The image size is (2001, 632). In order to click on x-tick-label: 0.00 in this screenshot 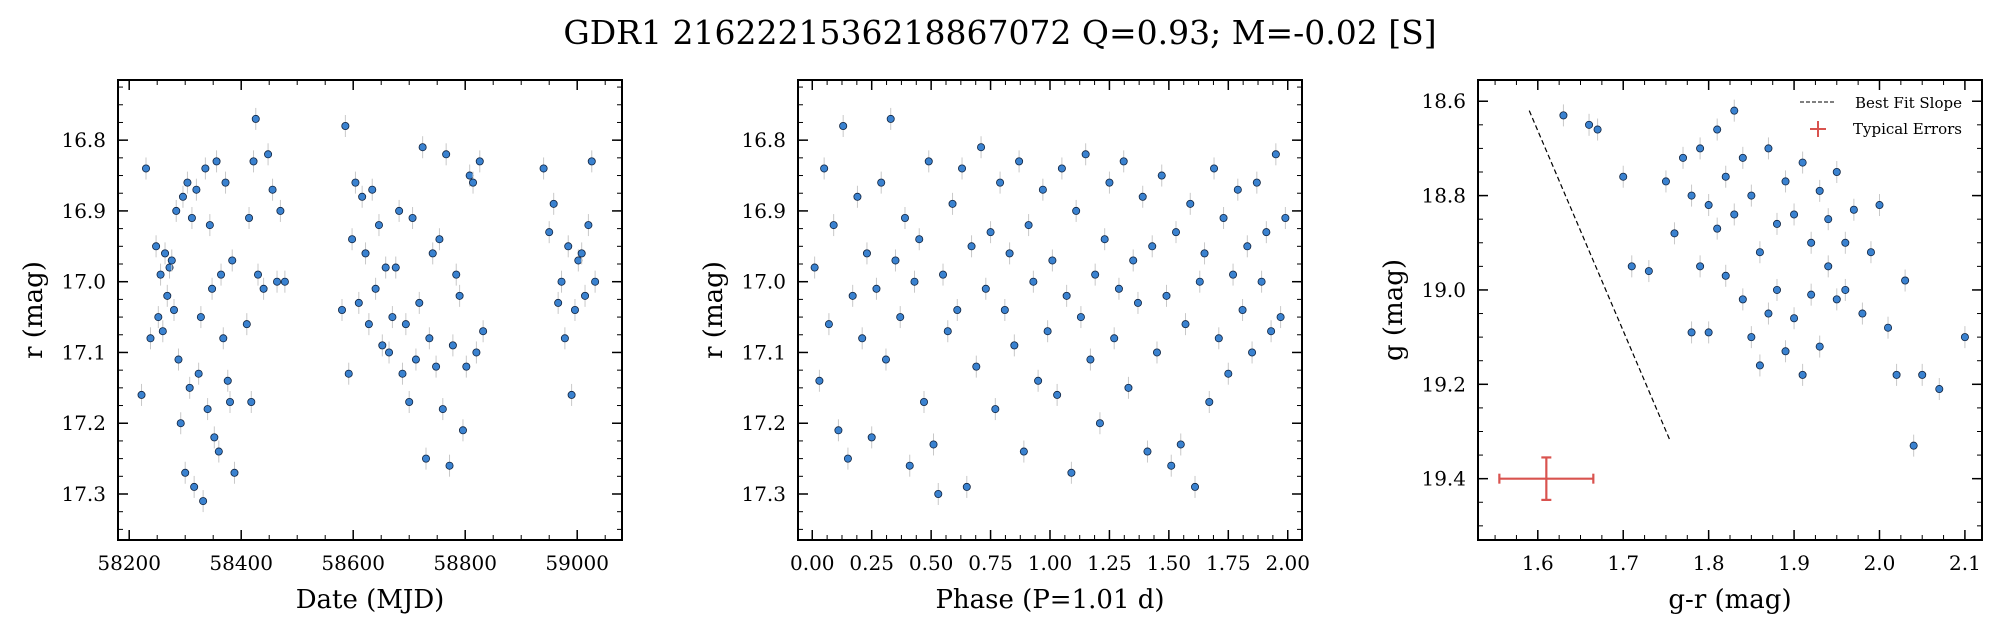, I will do `click(812, 563)`.